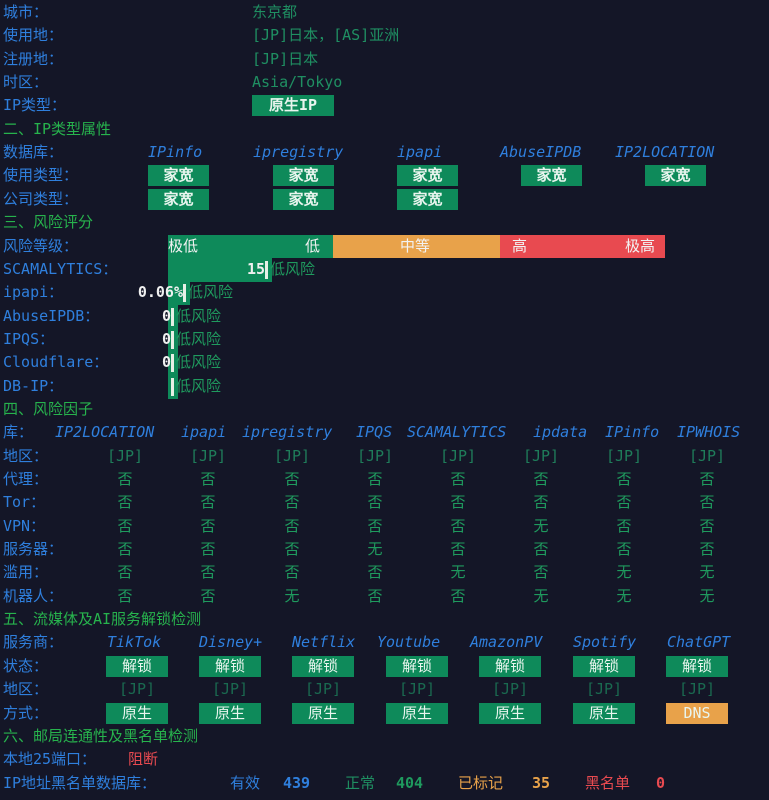  What do you see at coordinates (384, 222) in the screenshot?
I see `section-header: 三、风险评分` at bounding box center [384, 222].